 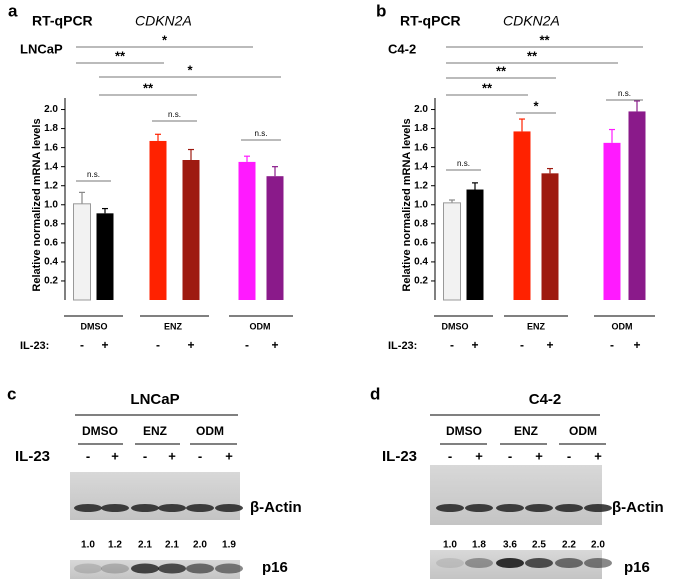 I want to click on y-tick-label: 2.0, so click(x=421, y=109).